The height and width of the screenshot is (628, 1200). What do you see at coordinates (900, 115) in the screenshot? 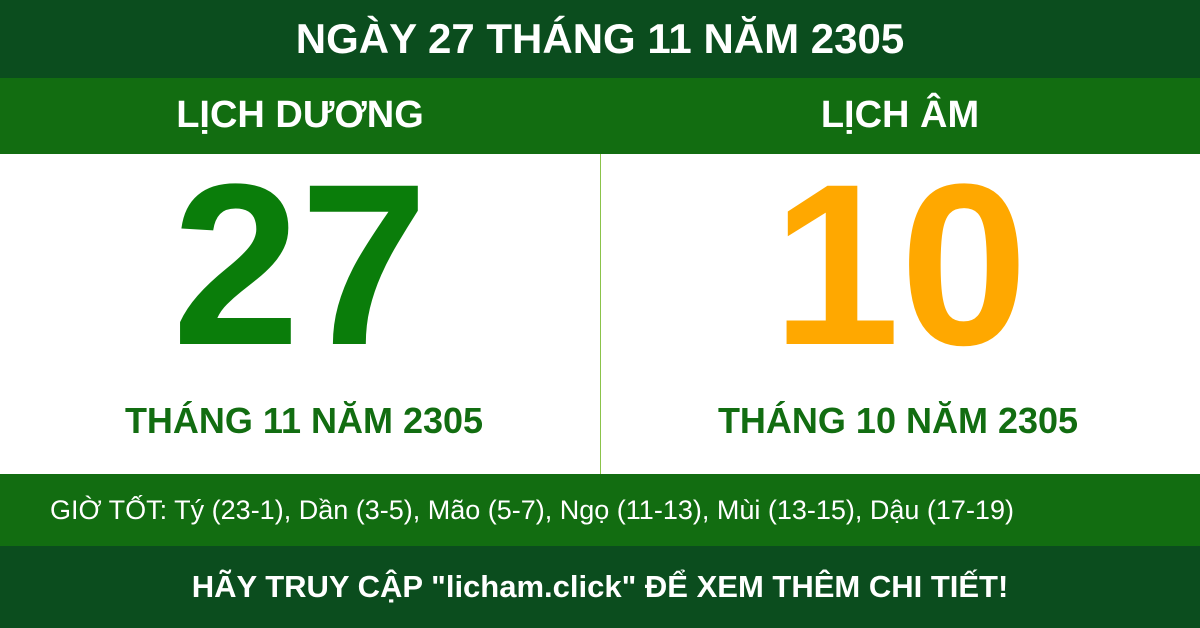
I see `lunar-label: LỊCH ÂM` at bounding box center [900, 115].